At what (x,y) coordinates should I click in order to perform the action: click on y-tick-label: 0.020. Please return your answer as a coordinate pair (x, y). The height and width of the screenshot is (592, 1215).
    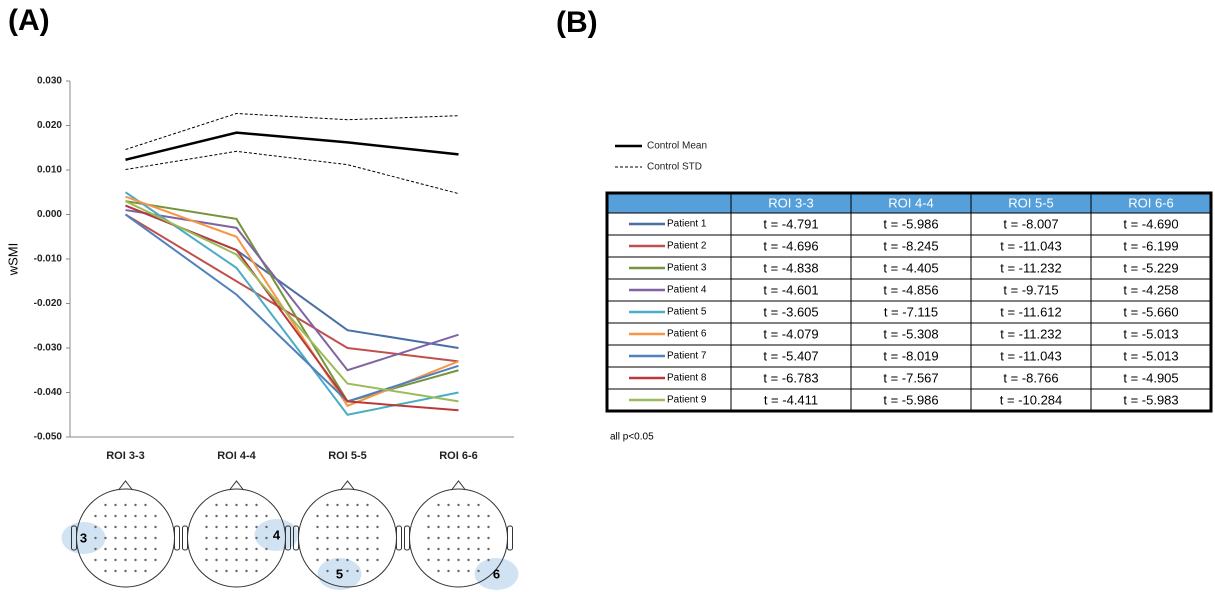
    Looking at the image, I should click on (49, 125).